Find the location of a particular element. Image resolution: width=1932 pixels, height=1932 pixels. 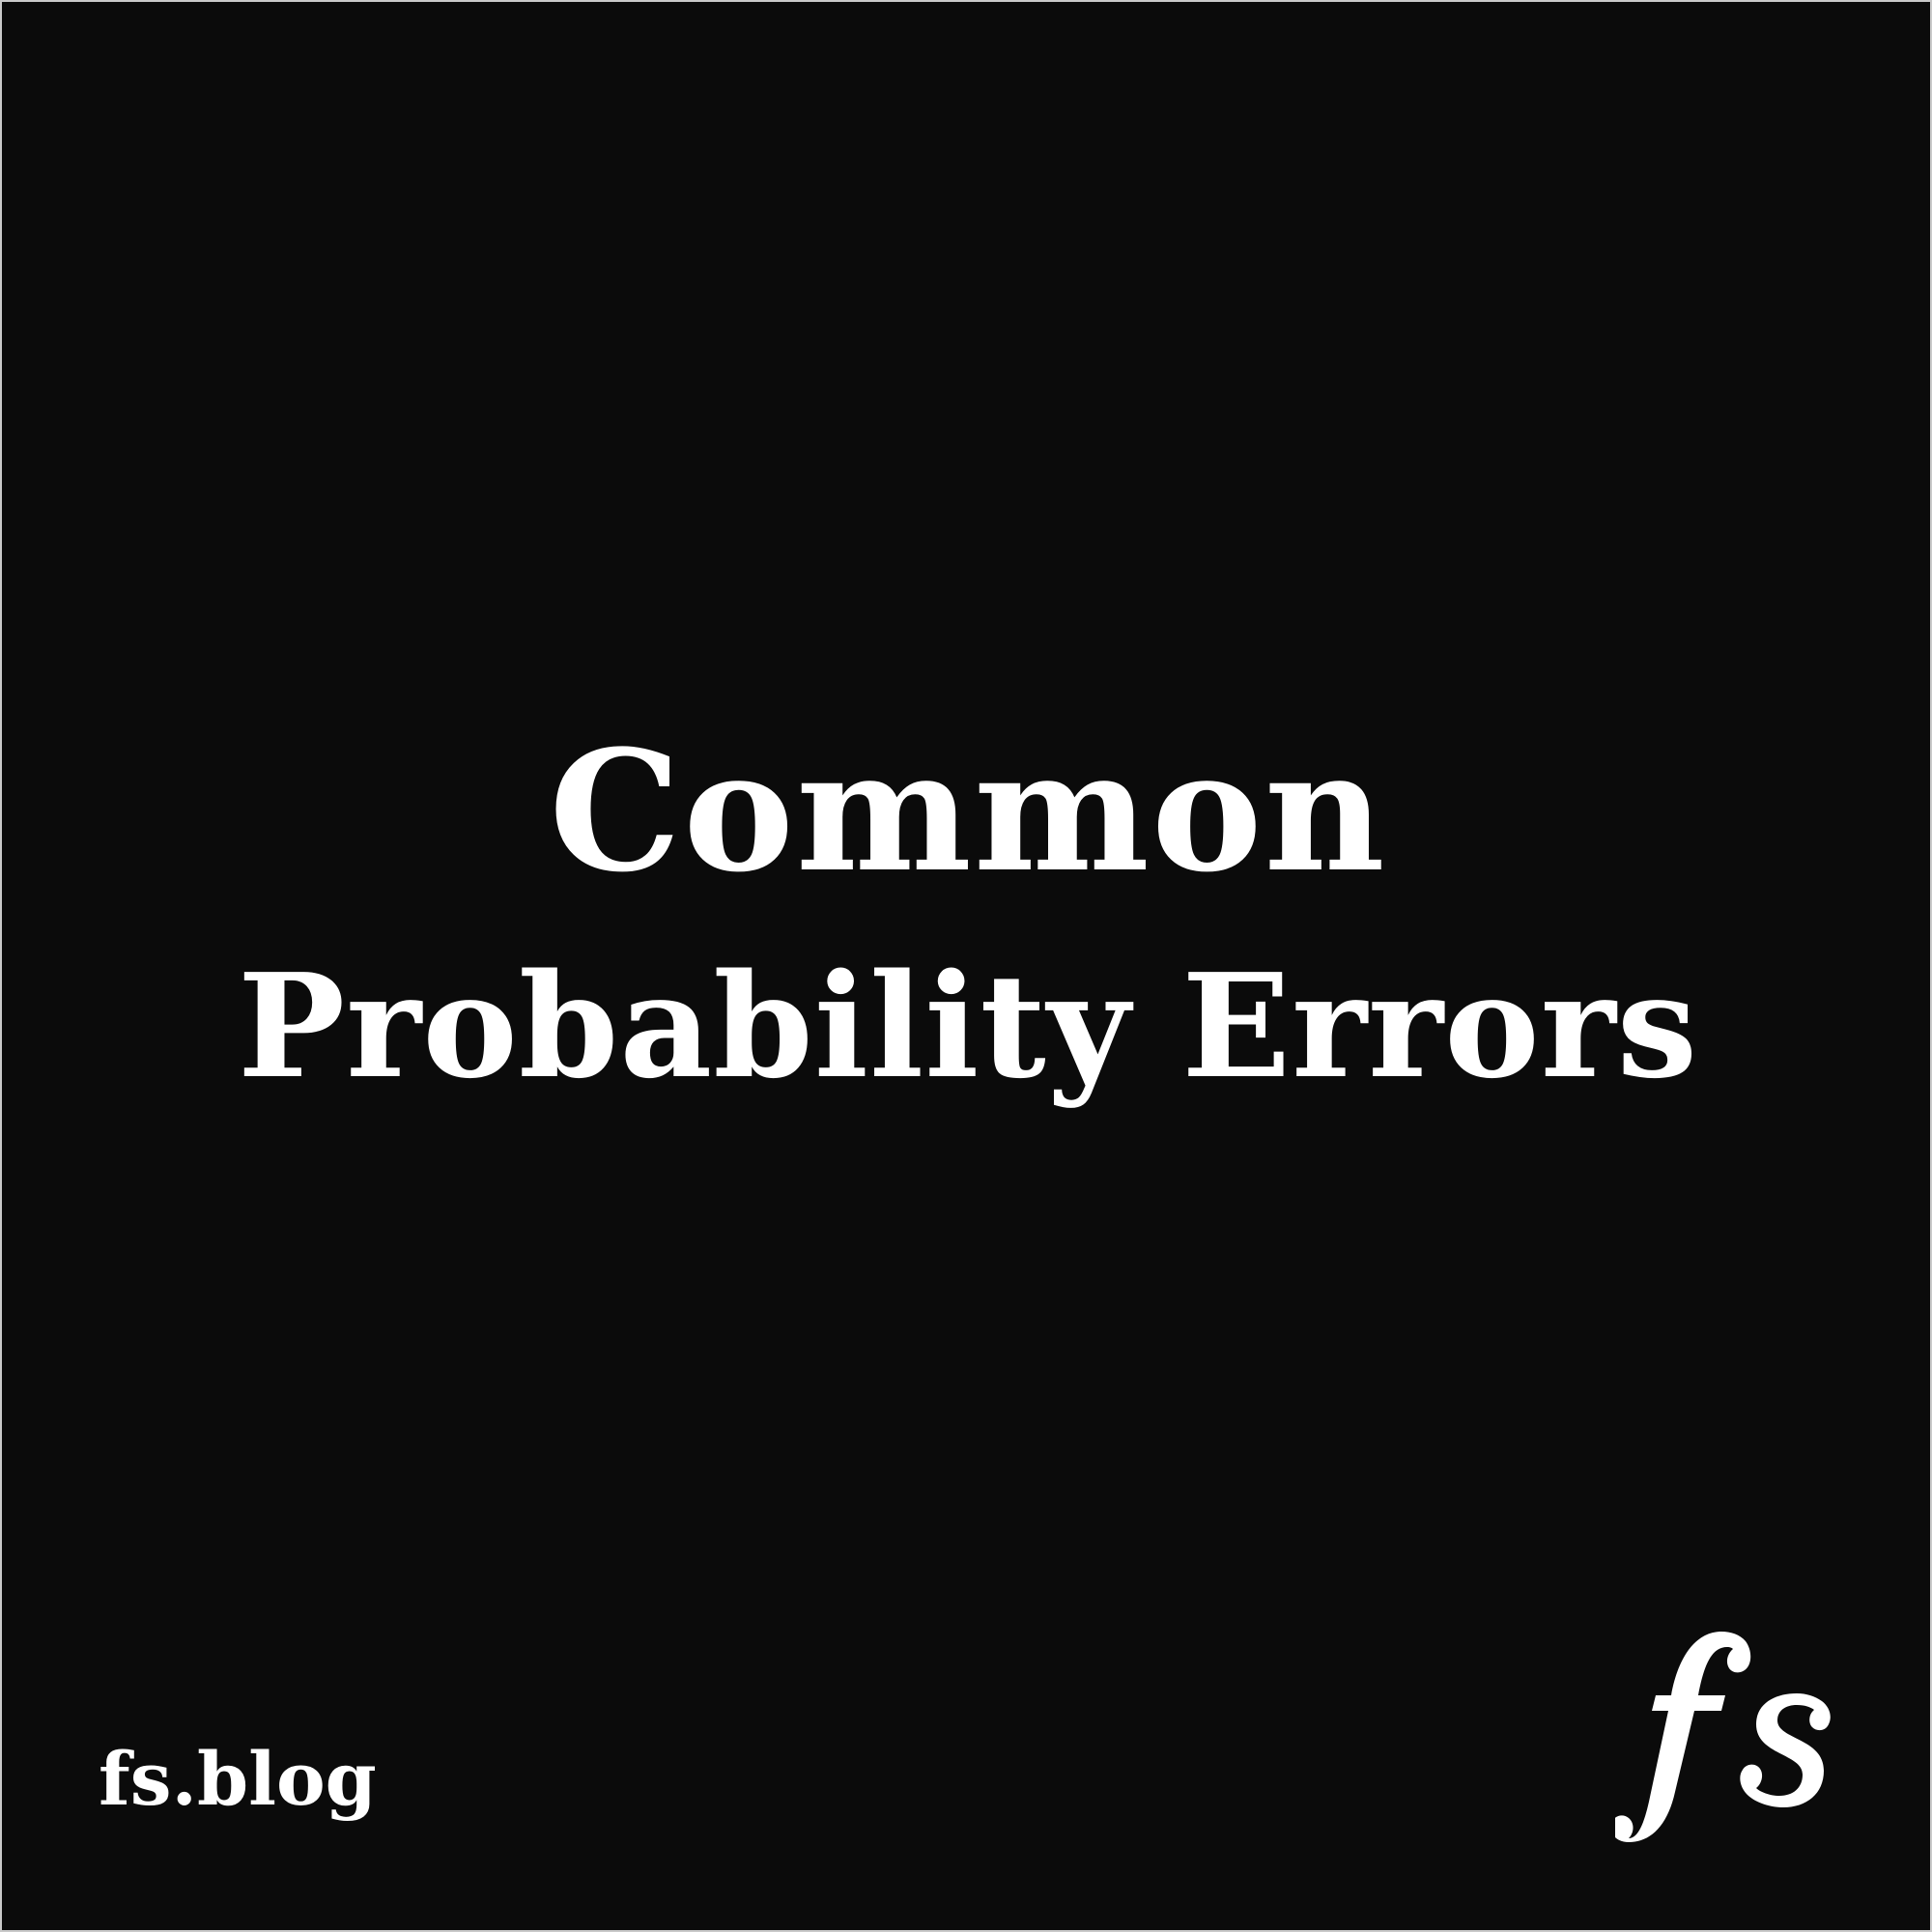

fs-logo-icon is located at coordinates (1731, 1735).